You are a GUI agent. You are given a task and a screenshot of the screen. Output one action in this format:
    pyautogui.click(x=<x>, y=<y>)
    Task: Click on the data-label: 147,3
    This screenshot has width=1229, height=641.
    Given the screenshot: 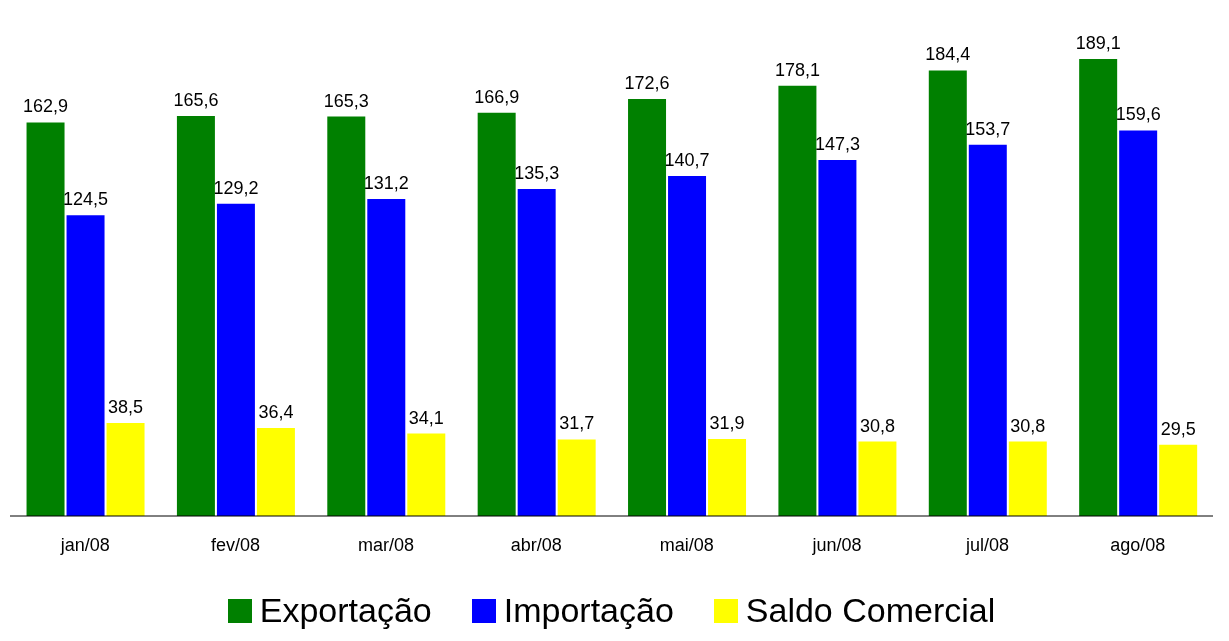 What is the action you would take?
    pyautogui.click(x=837, y=144)
    